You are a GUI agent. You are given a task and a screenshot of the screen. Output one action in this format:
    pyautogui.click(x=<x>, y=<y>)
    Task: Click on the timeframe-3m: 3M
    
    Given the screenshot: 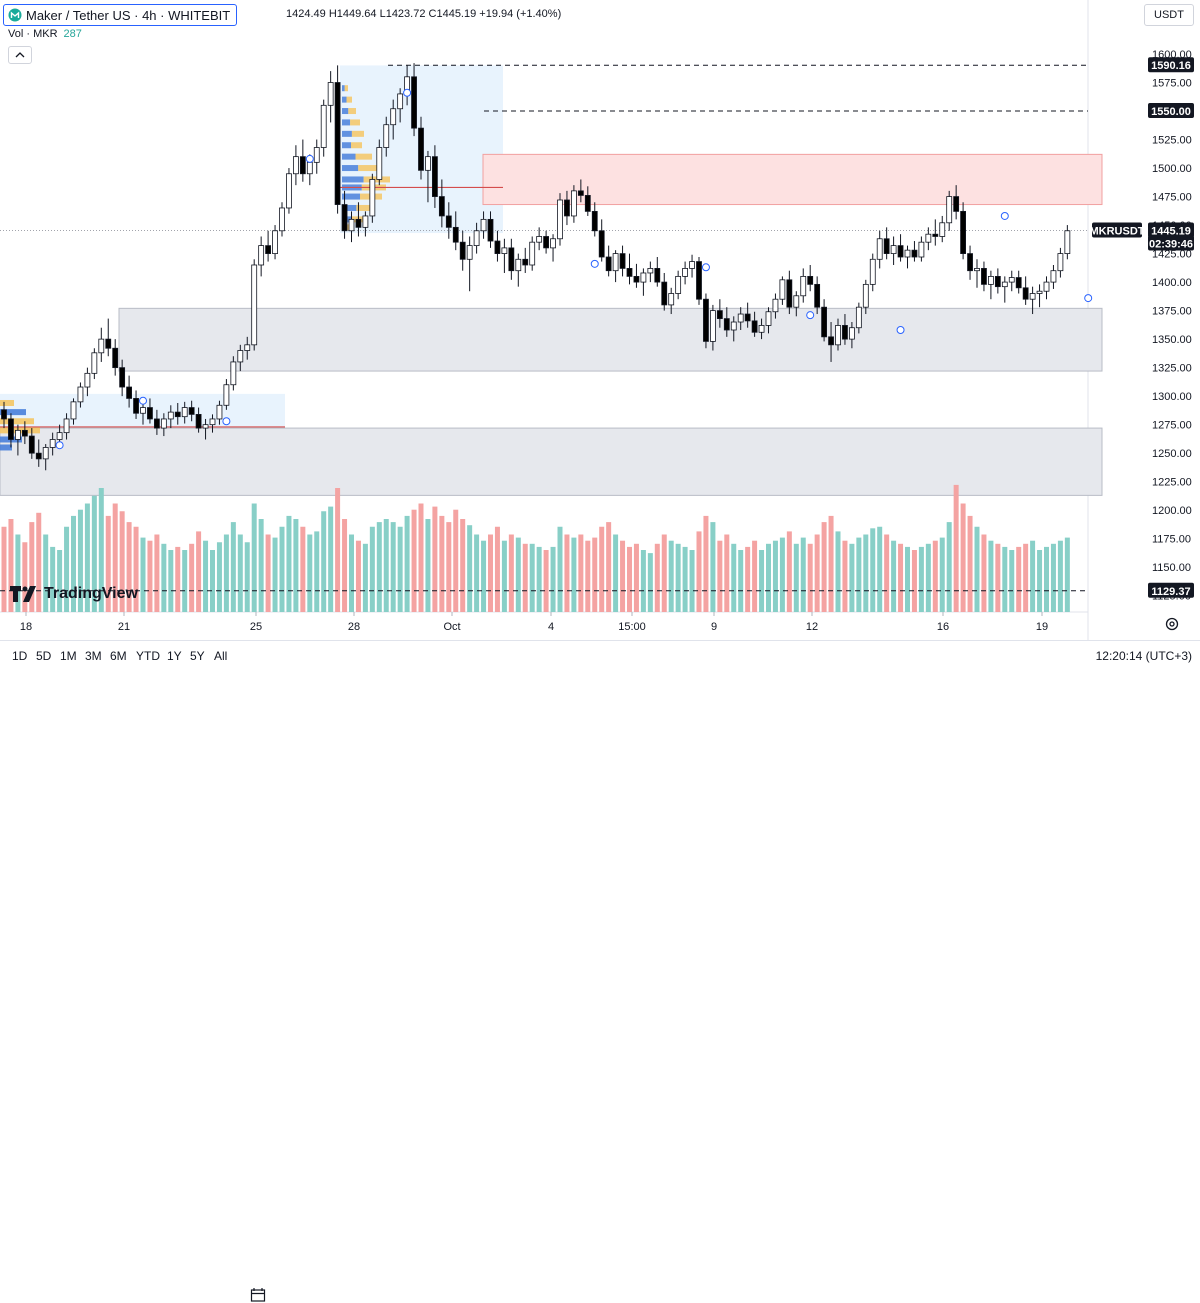 What is the action you would take?
    pyautogui.click(x=93, y=656)
    